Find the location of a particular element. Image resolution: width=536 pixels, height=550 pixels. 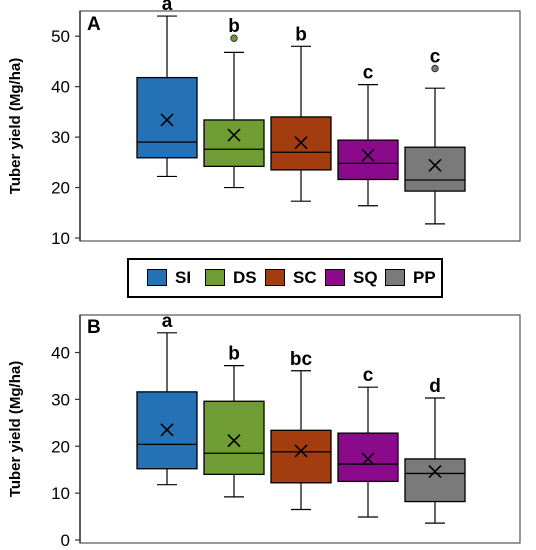

panel-a-ds-box-group: b is located at coordinates (234, 102).